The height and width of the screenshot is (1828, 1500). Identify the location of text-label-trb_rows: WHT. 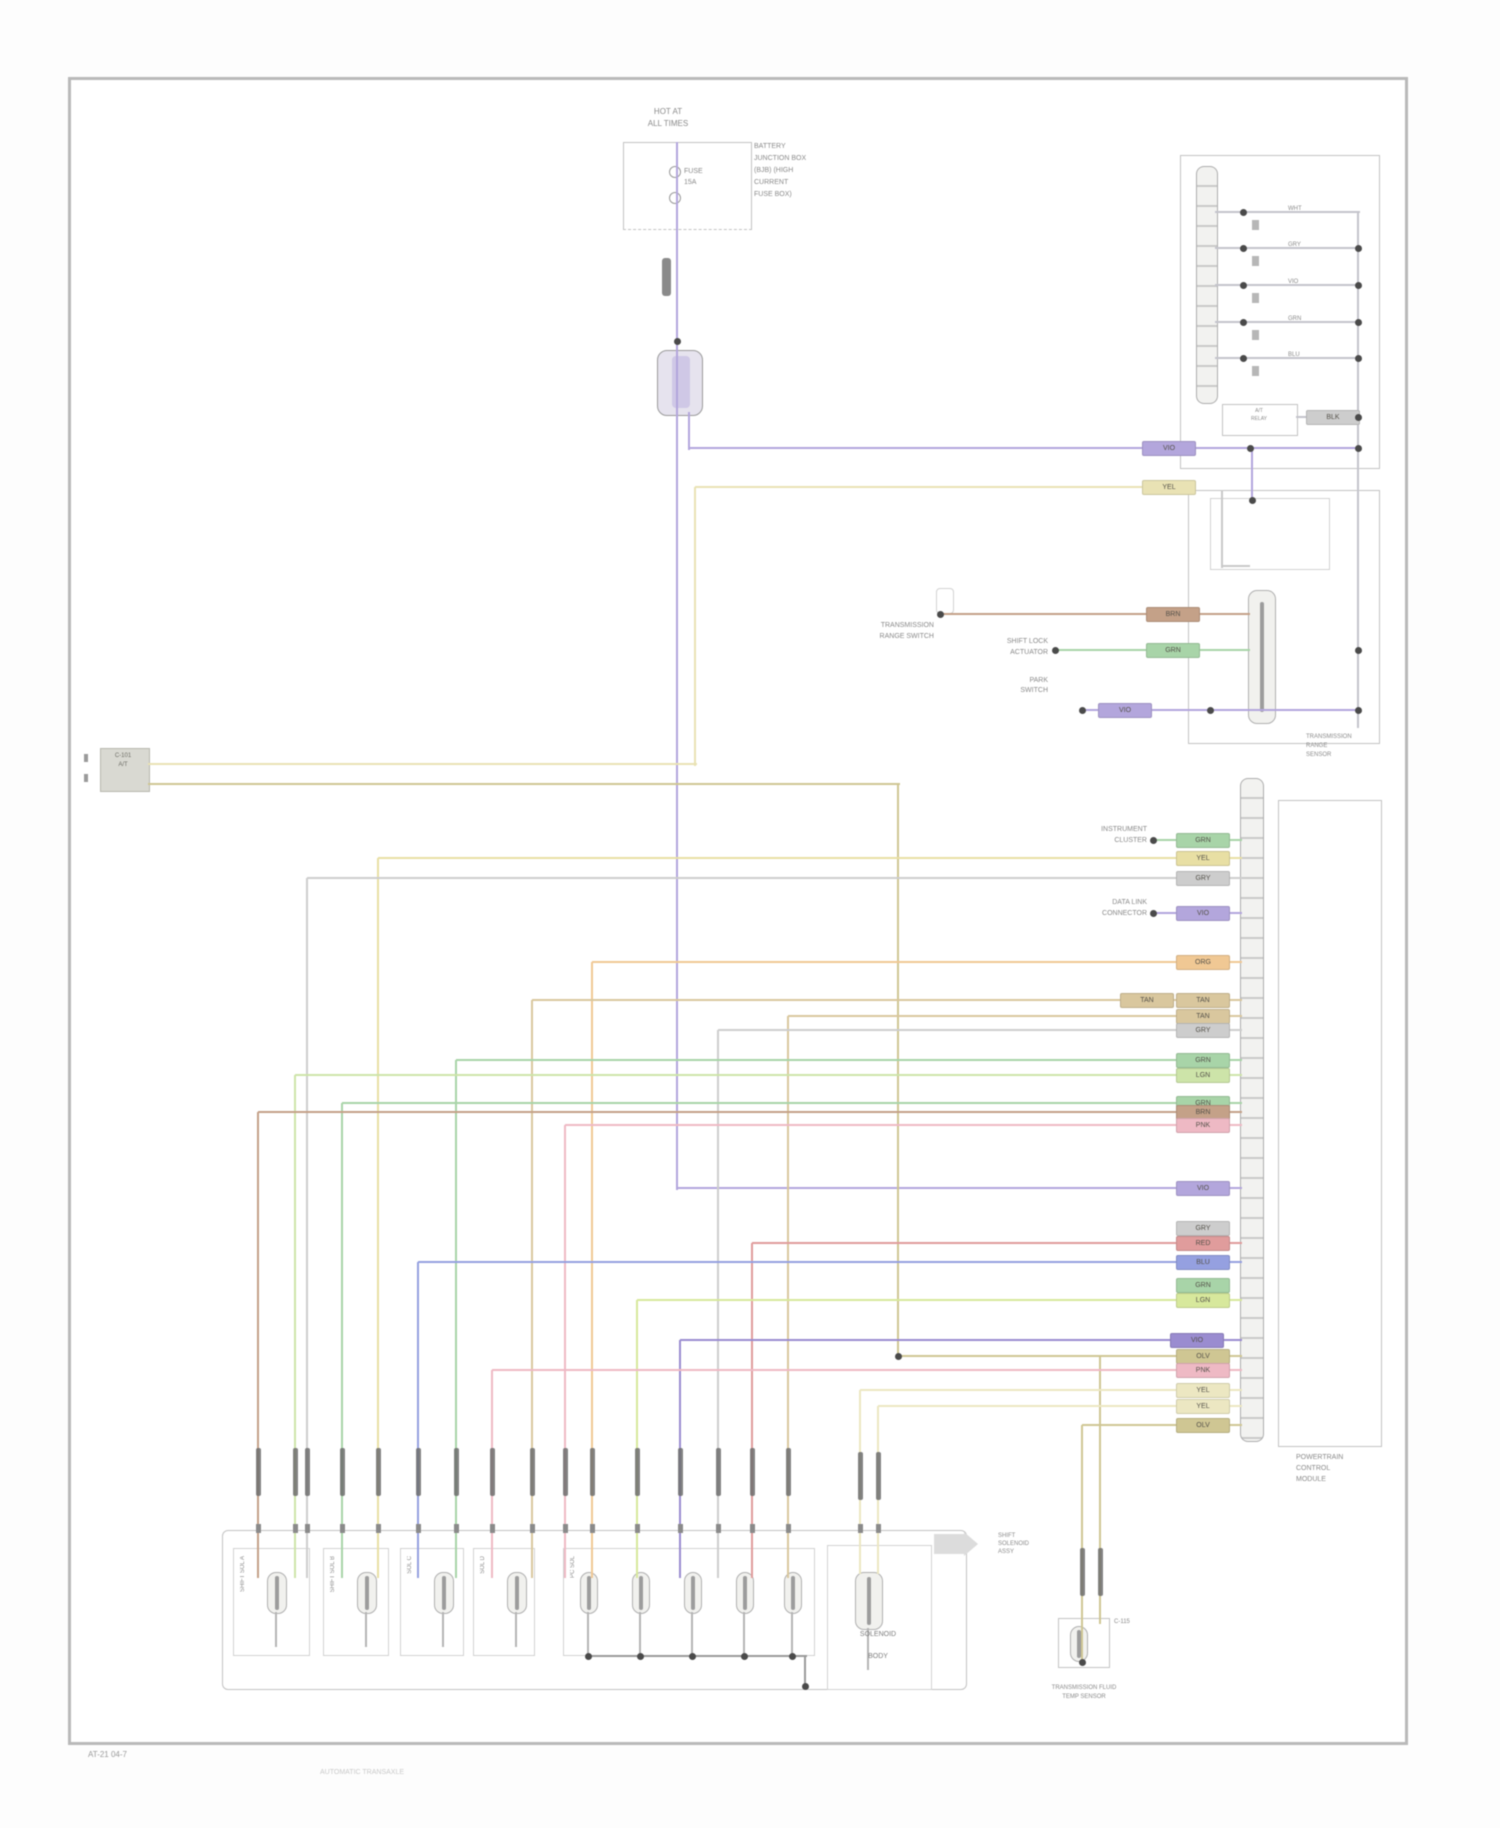
(1295, 209).